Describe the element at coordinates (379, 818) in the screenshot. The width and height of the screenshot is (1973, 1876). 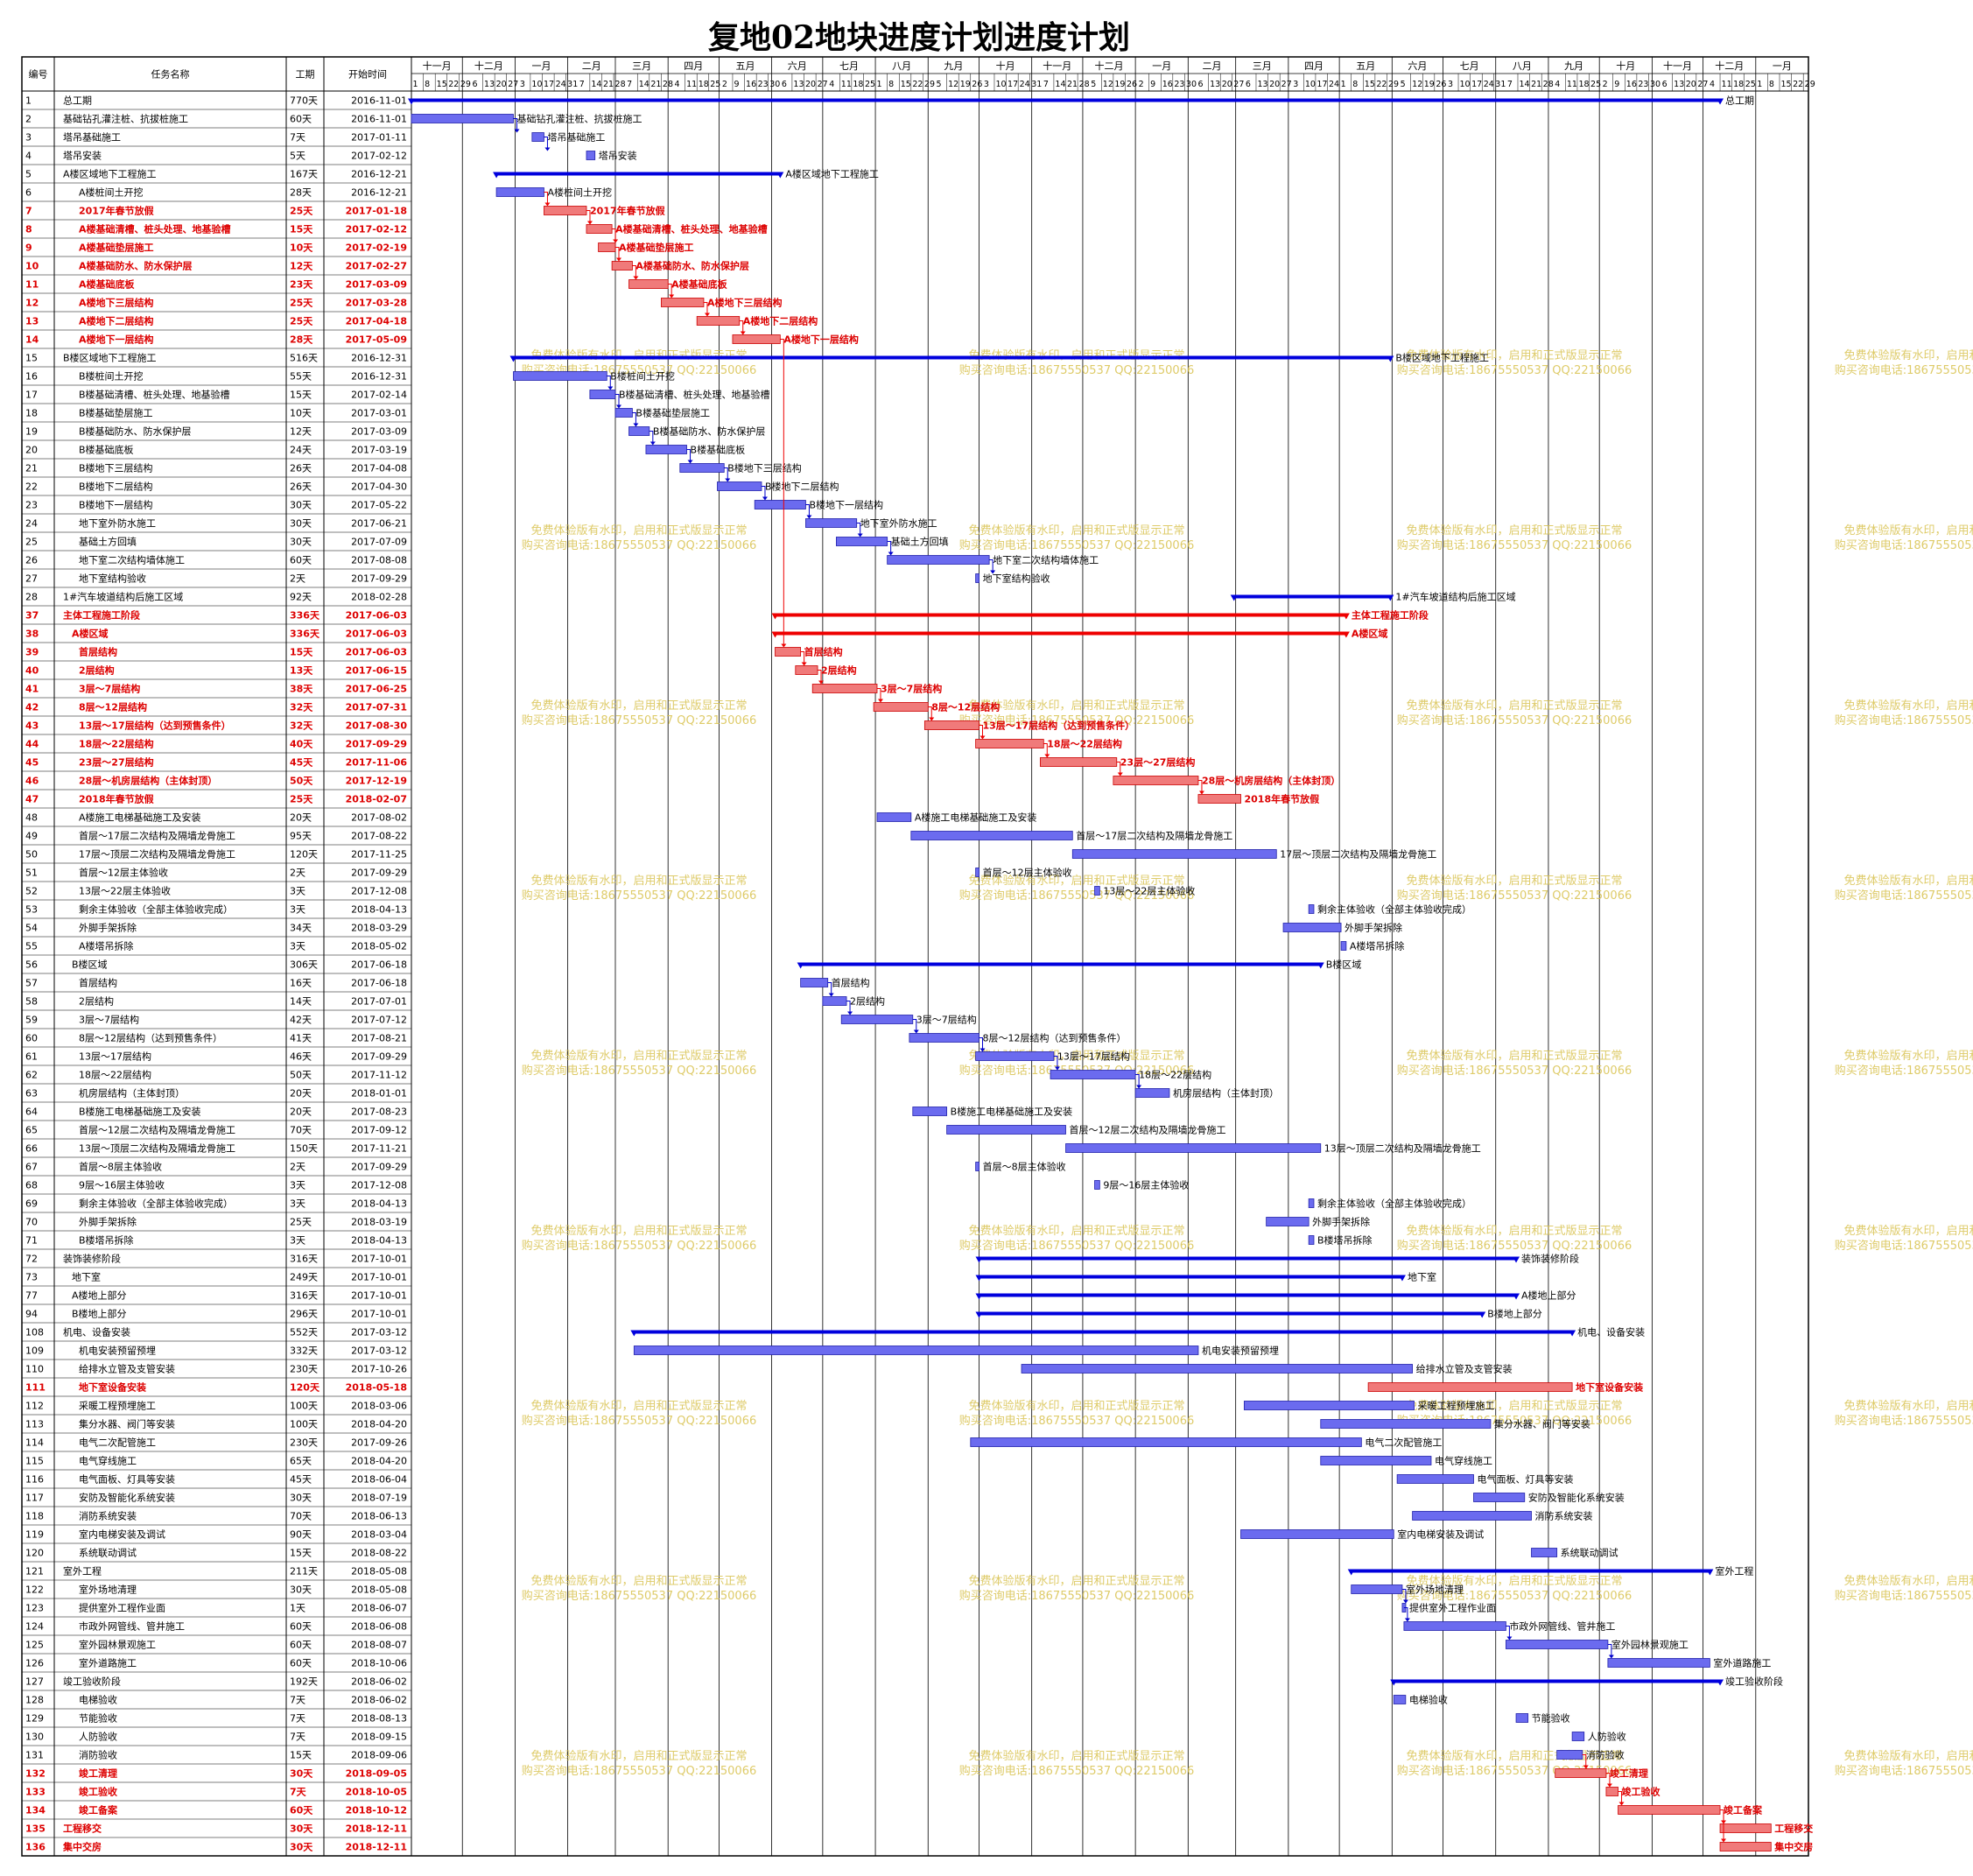
I see `task-start: 2017-08-02` at that location.